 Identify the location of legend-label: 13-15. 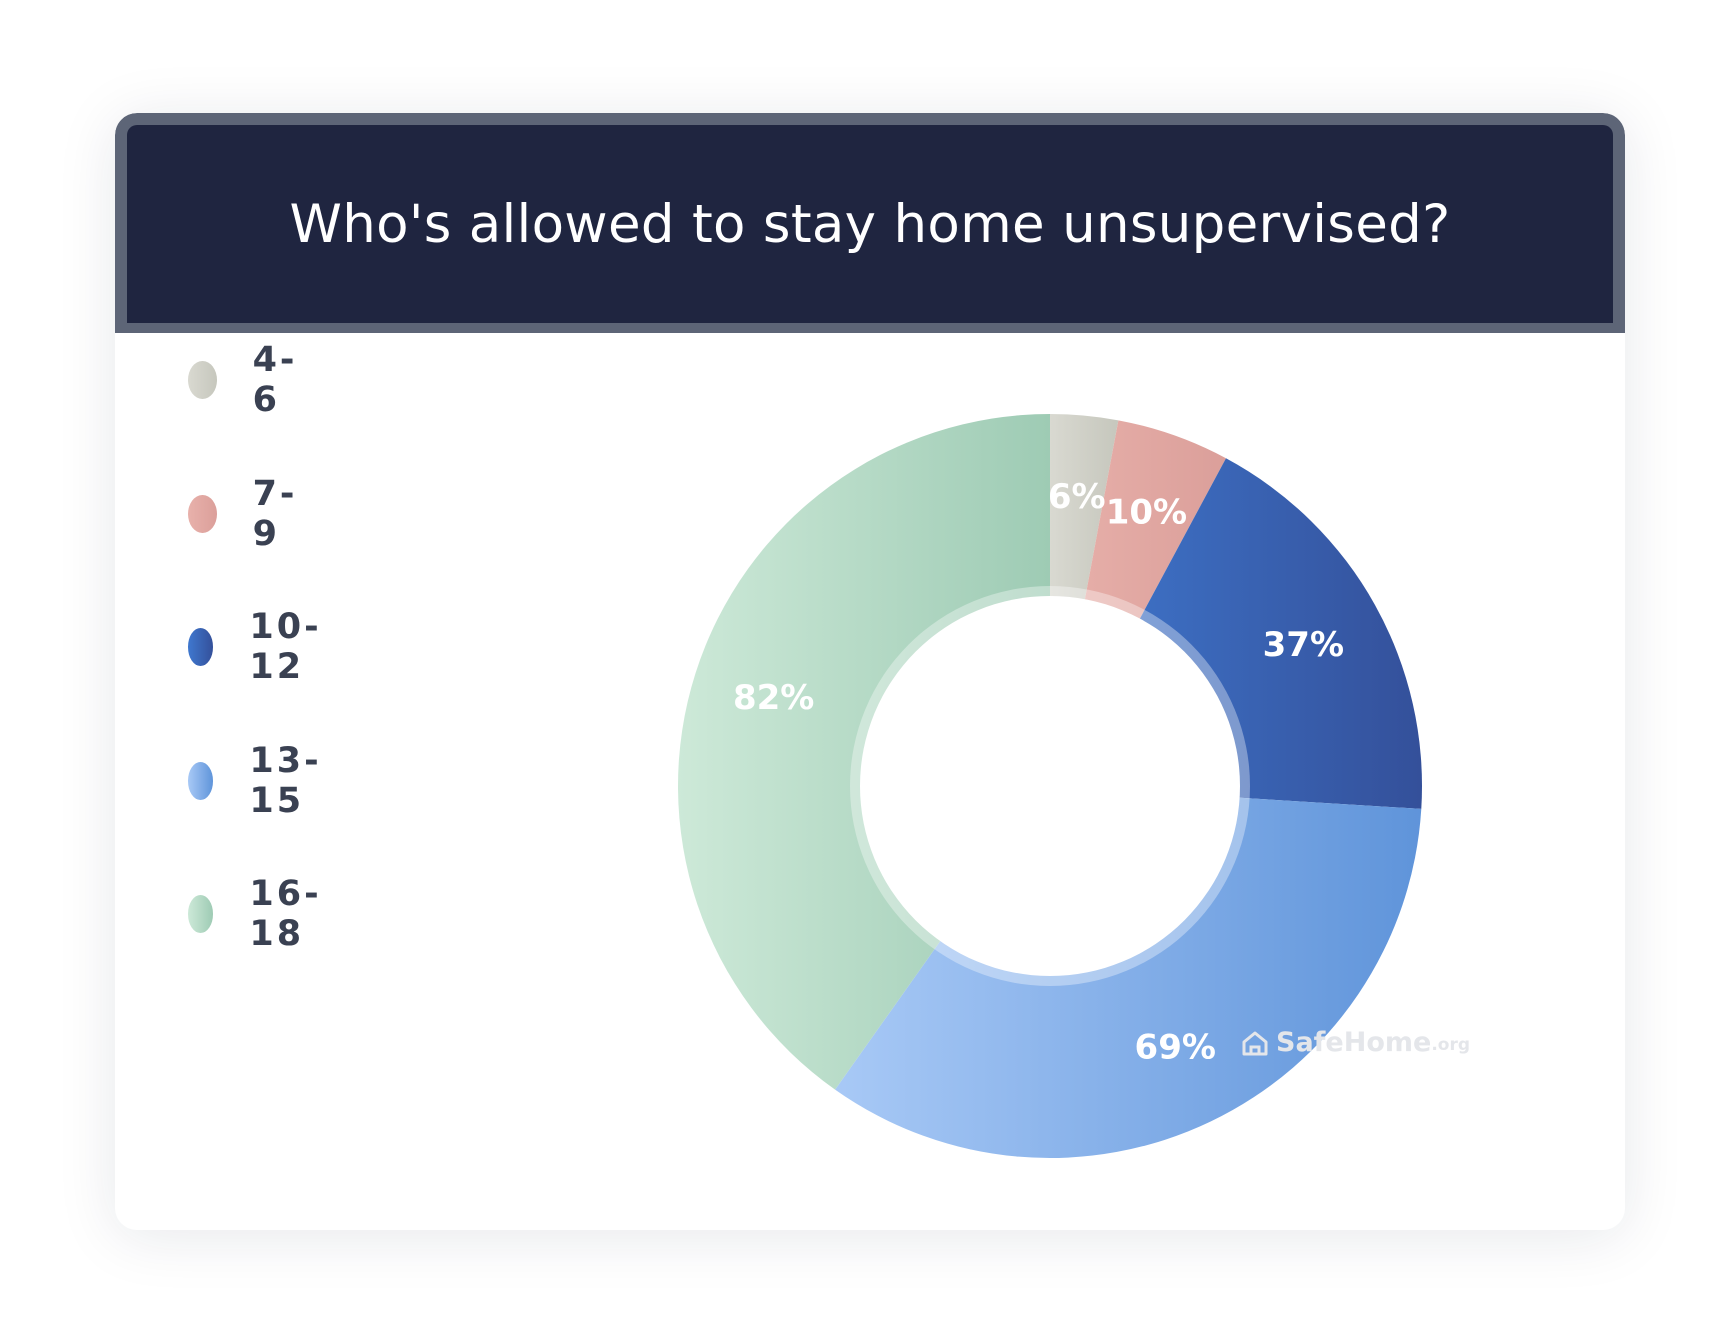
(285, 780).